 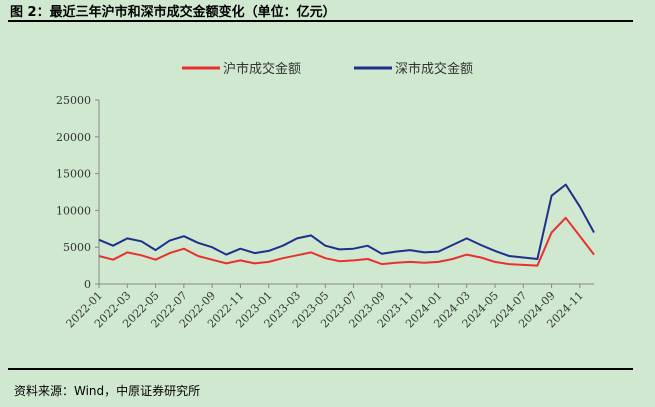 I want to click on legend-label-1: 沪市成交金额, so click(x=262, y=69).